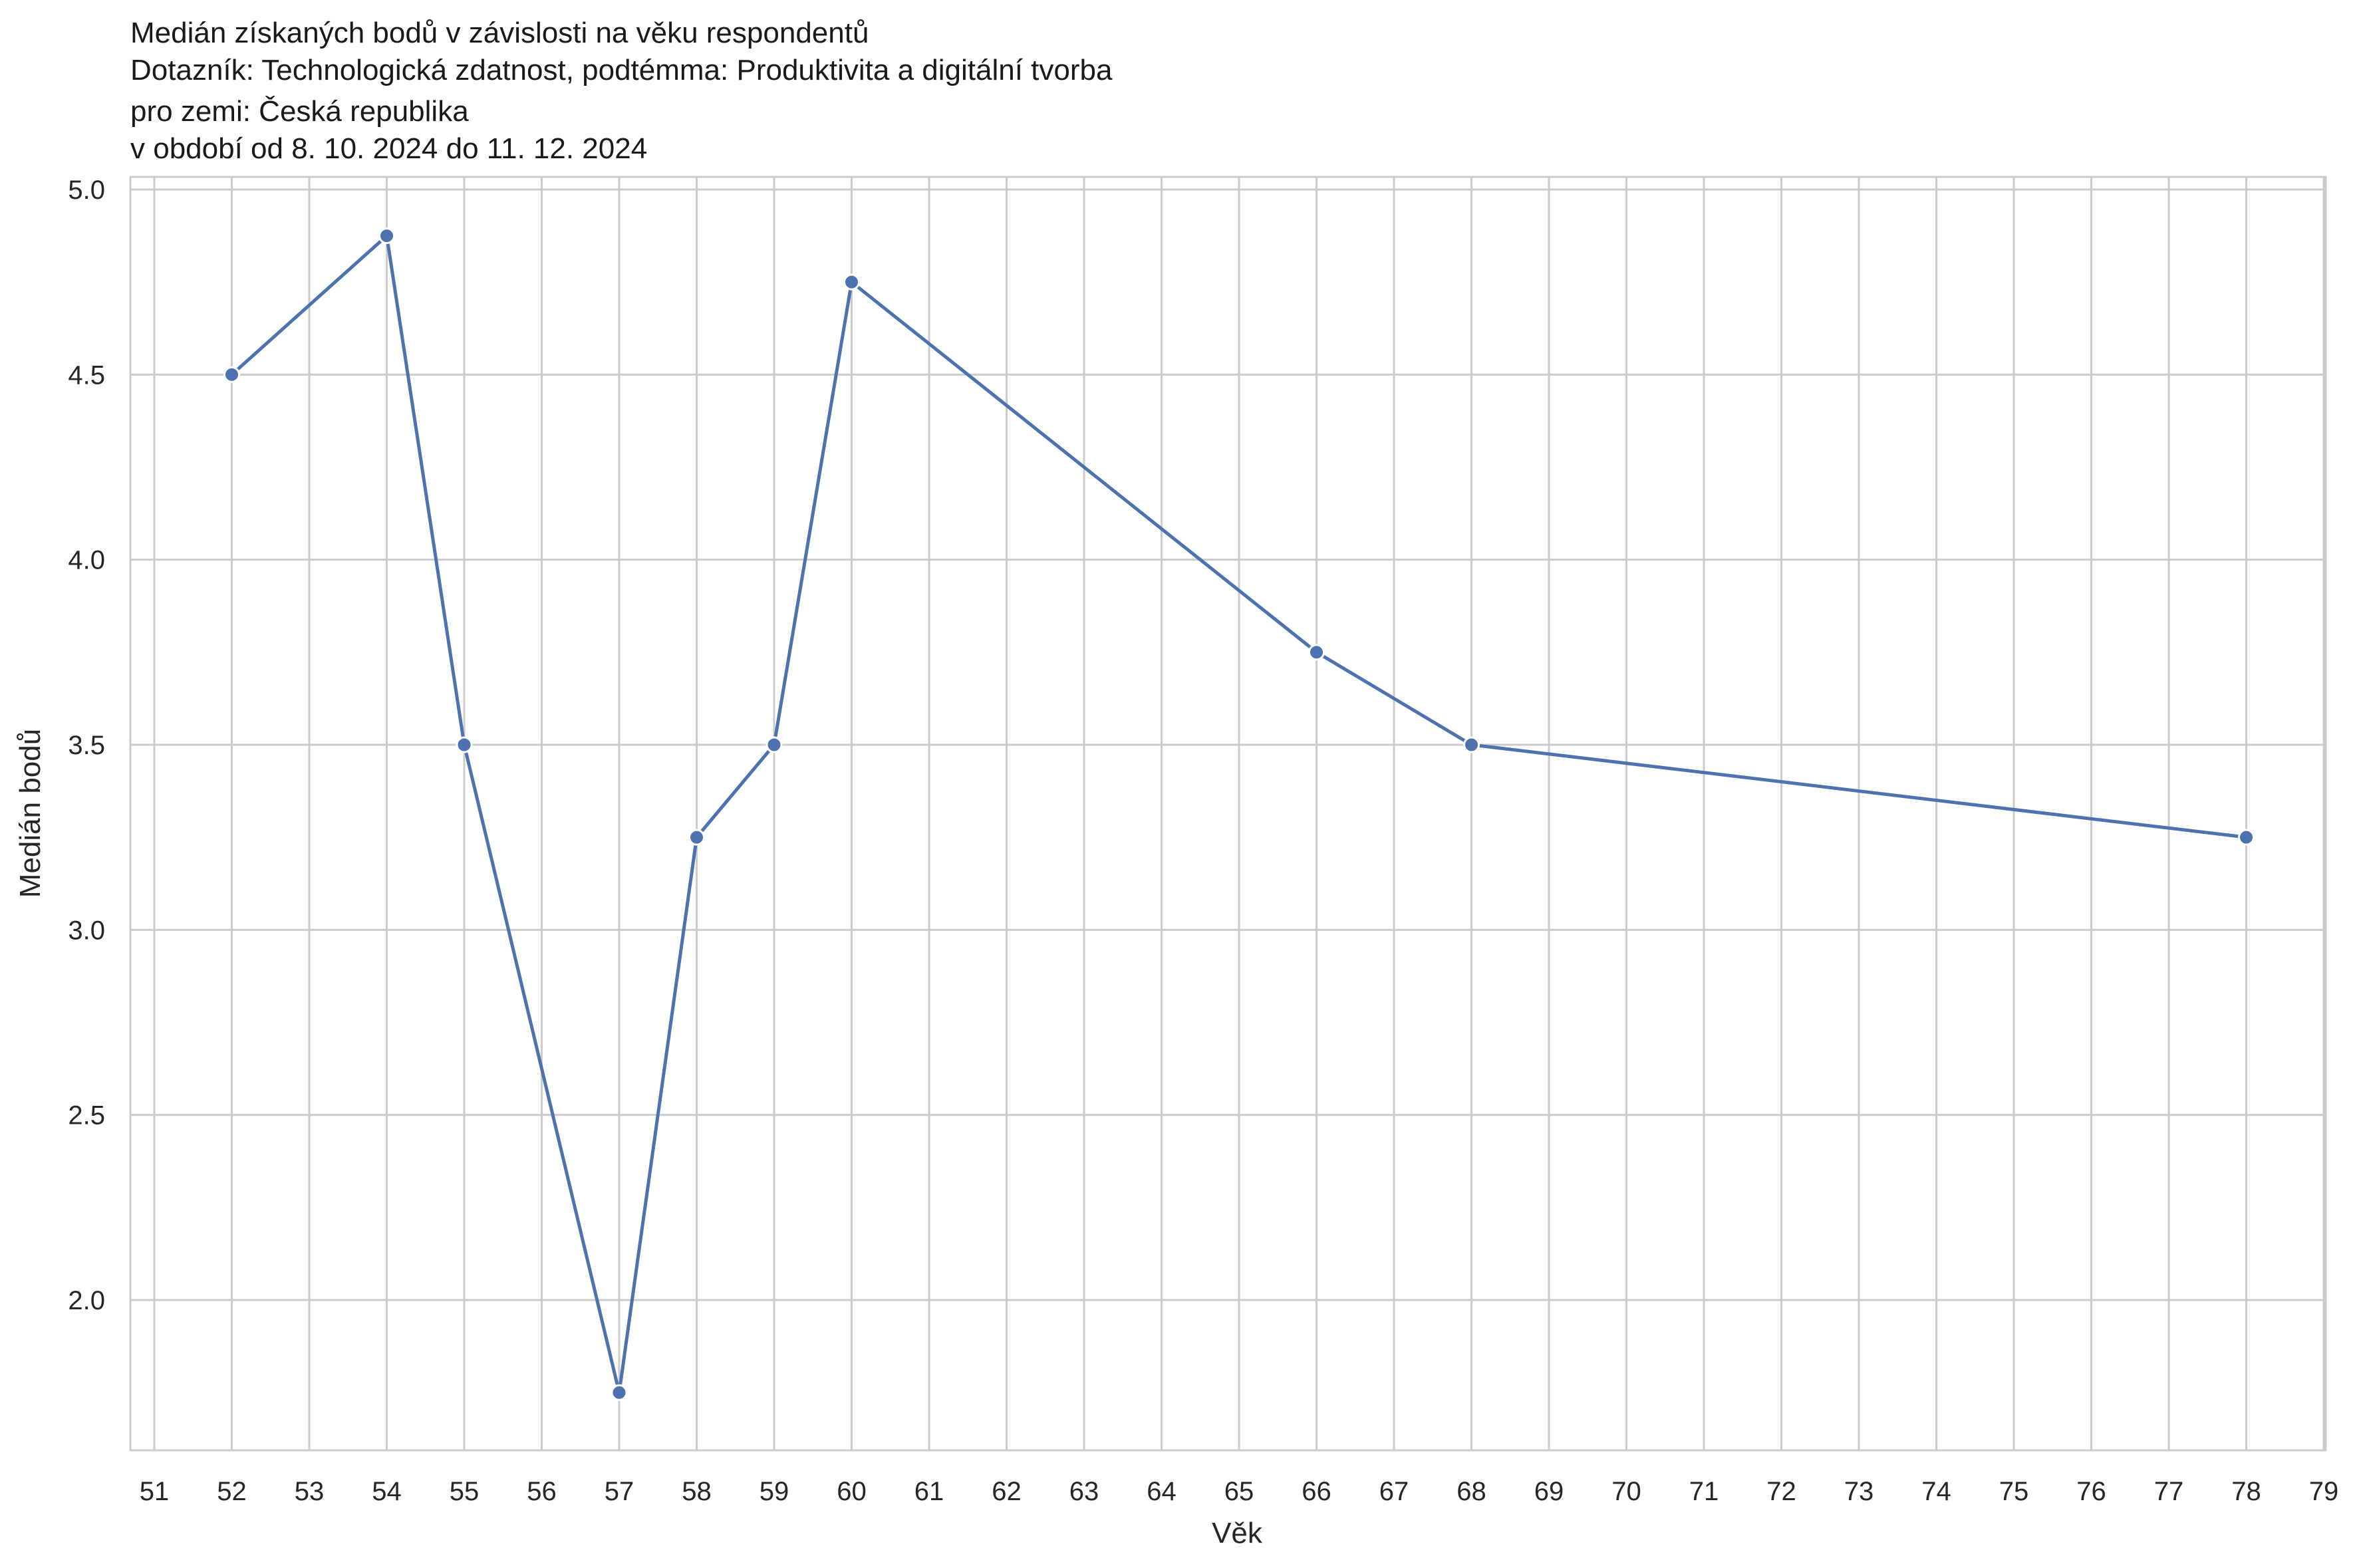  Describe the element at coordinates (1936, 1491) in the screenshot. I see `x-tick-label: 74` at that location.